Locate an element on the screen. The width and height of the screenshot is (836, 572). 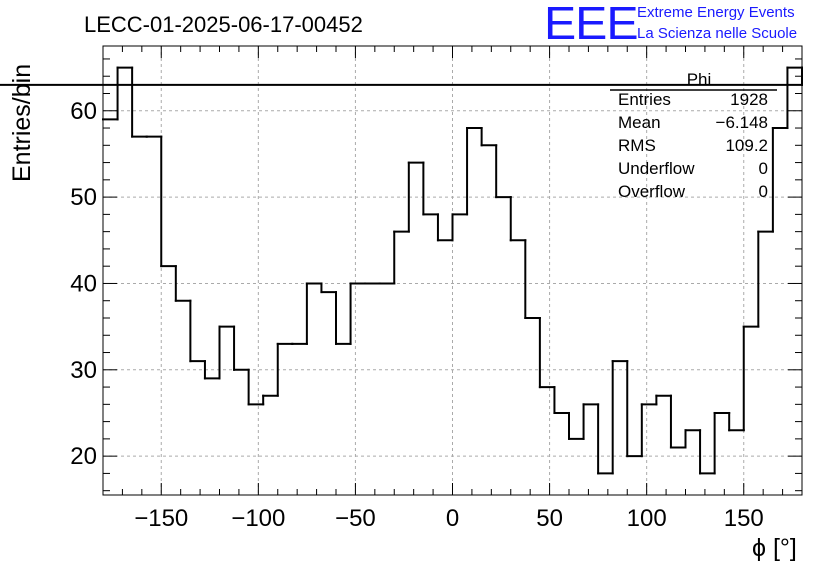
stats-value: −6.148 is located at coordinates (741, 122).